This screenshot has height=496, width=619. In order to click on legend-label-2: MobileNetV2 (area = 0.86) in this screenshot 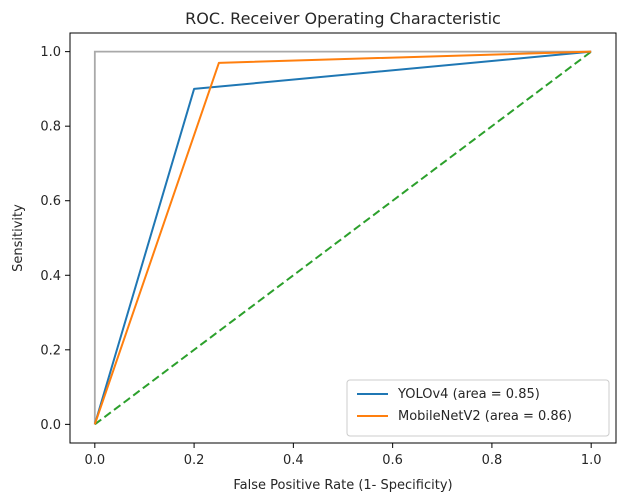, I will do `click(485, 416)`.